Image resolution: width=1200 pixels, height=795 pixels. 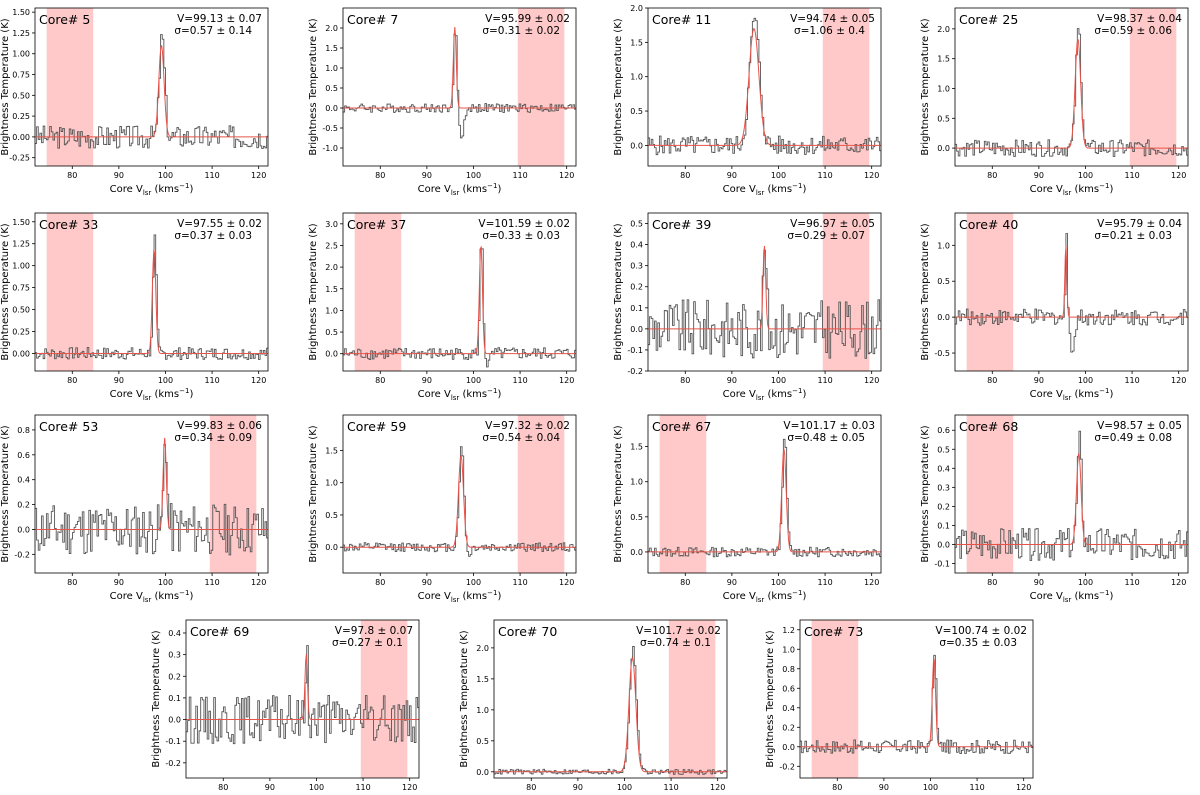 What do you see at coordinates (219, 426) in the screenshot?
I see `velocity-label: V=99.83 ± 0.06` at bounding box center [219, 426].